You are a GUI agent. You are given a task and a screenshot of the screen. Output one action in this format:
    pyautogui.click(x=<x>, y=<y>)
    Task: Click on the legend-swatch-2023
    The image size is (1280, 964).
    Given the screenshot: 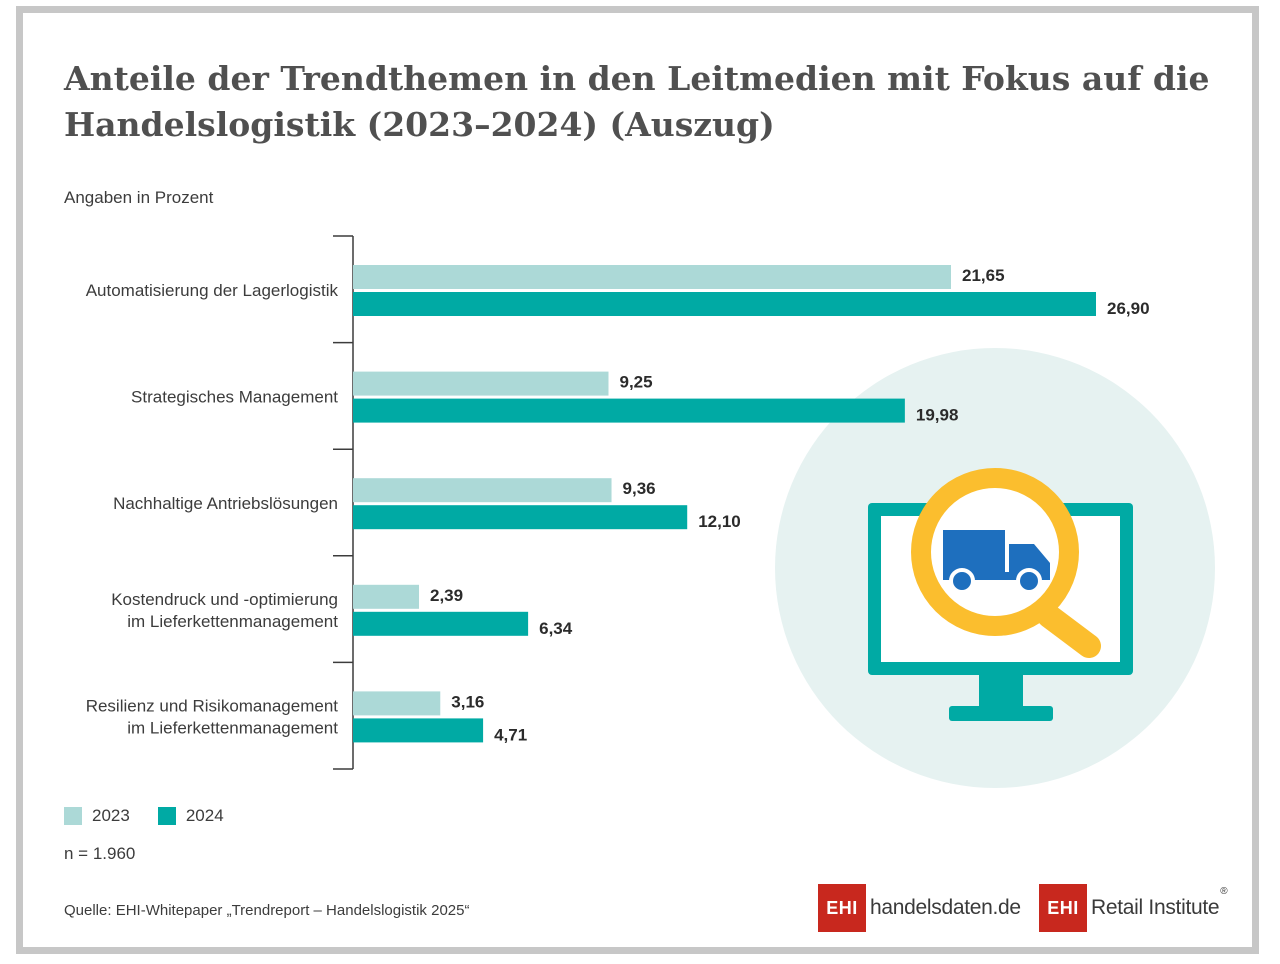 What is the action you would take?
    pyautogui.click(x=73, y=816)
    